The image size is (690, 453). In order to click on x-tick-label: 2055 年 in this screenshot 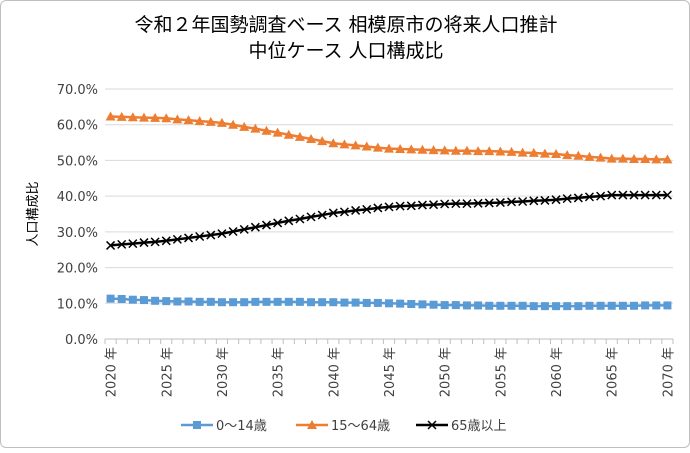, I will do `click(501, 372)`.